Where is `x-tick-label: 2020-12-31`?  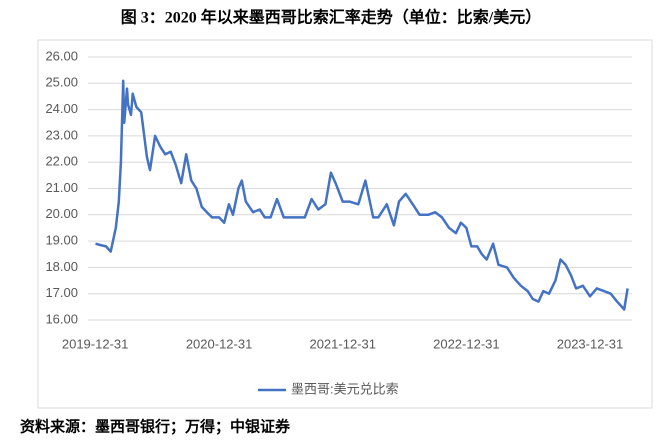
x-tick-label: 2020-12-31 is located at coordinates (219, 343).